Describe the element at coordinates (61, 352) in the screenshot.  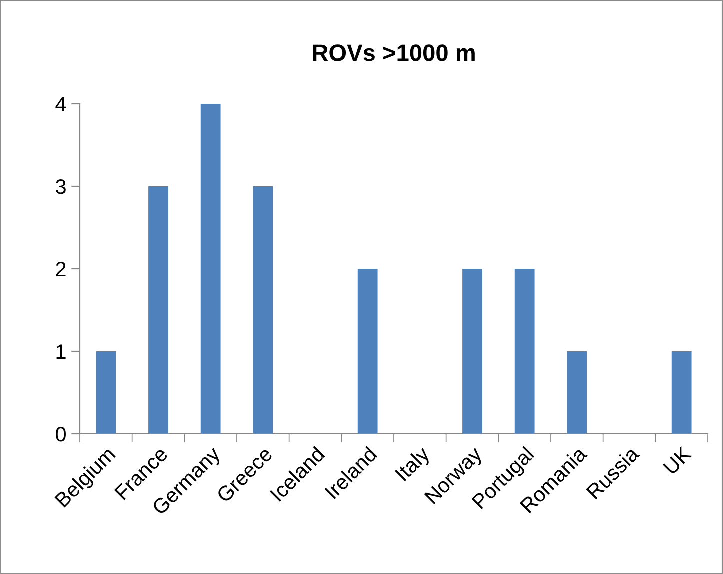
I see `y-tick-label: 1` at that location.